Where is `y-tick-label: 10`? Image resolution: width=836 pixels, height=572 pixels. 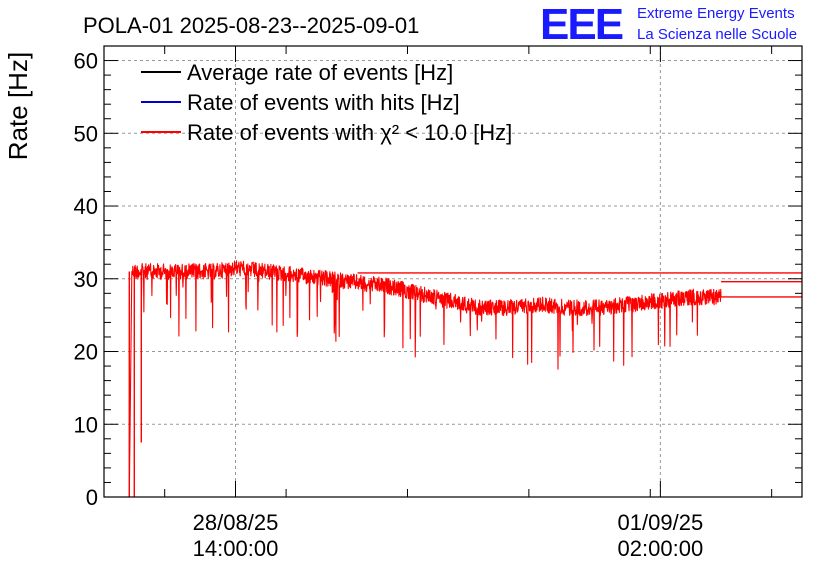 y-tick-label: 10 is located at coordinates (86, 424).